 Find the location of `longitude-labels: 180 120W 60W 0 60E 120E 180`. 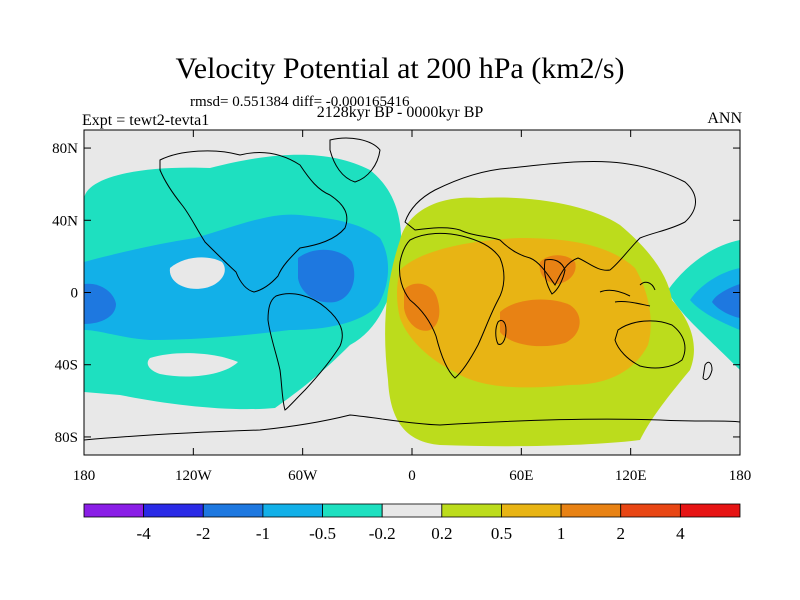

longitude-labels: 180 120W 60W 0 60E 120E 180 is located at coordinates (412, 476).